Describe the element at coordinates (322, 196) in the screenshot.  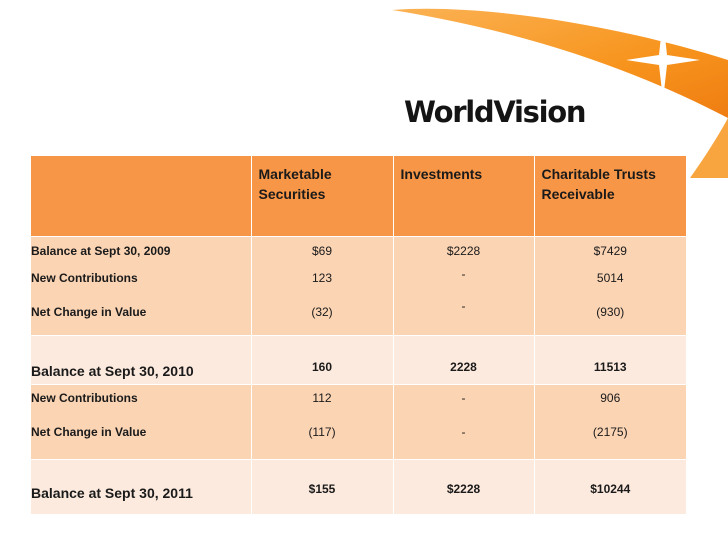
I see `header-cell-marketable-securities: Marketable Securities` at that location.